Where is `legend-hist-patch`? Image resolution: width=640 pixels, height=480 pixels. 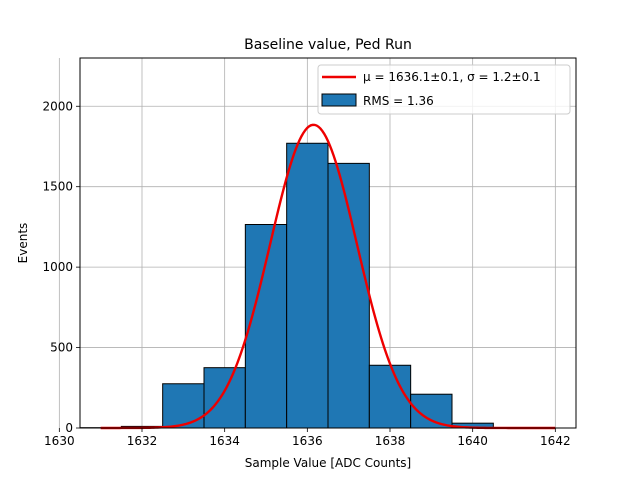
legend-hist-patch is located at coordinates (339, 100).